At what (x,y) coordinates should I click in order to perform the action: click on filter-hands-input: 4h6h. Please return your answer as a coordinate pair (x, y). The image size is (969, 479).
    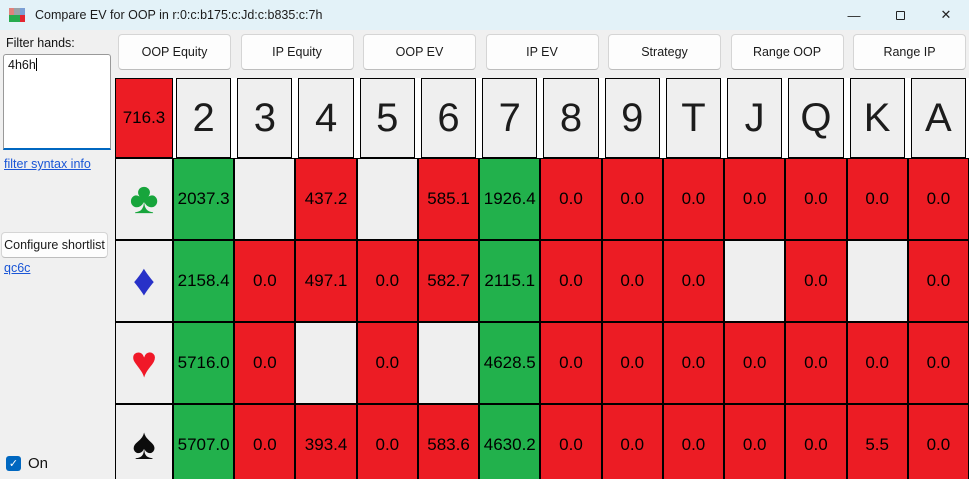
    Looking at the image, I should click on (57, 102).